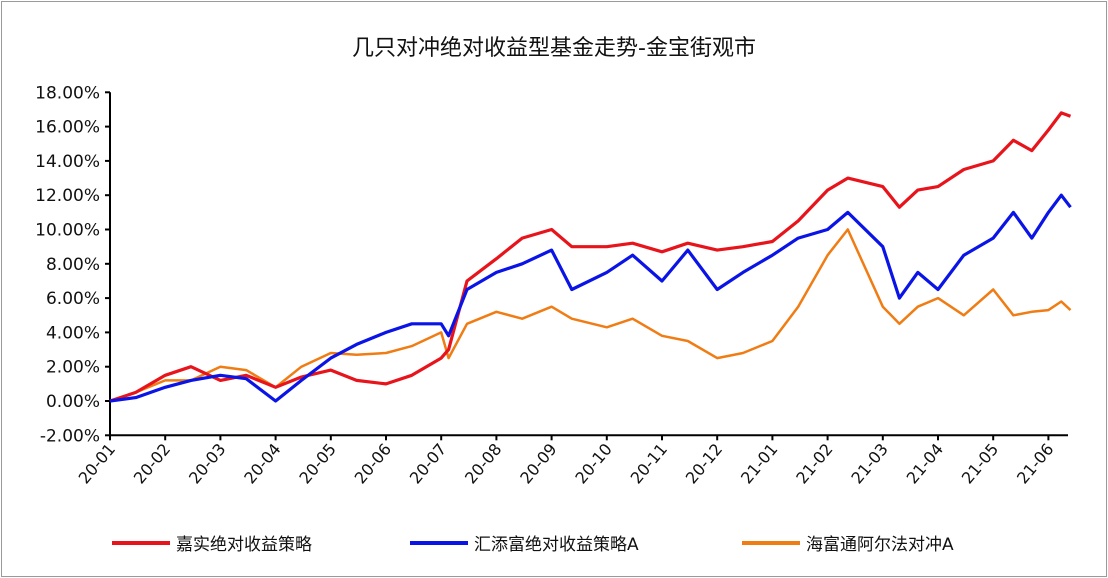 This screenshot has height=578, width=1108. Describe the element at coordinates (704, 464) in the screenshot. I see `x-tick-label: 20-12` at that location.